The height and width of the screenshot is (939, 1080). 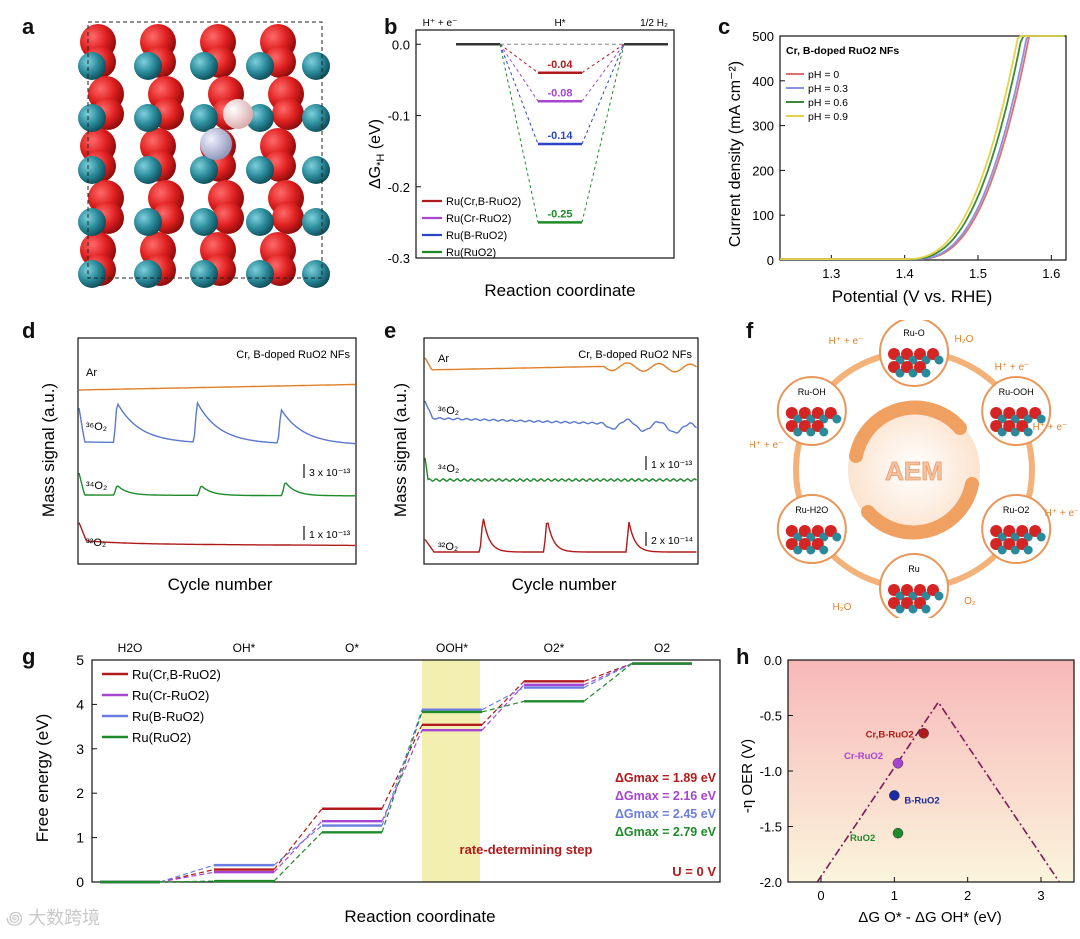 What do you see at coordinates (735, 154) in the screenshot?
I see `c-ylabel: Current density (mA cm⁻²)` at bounding box center [735, 154].